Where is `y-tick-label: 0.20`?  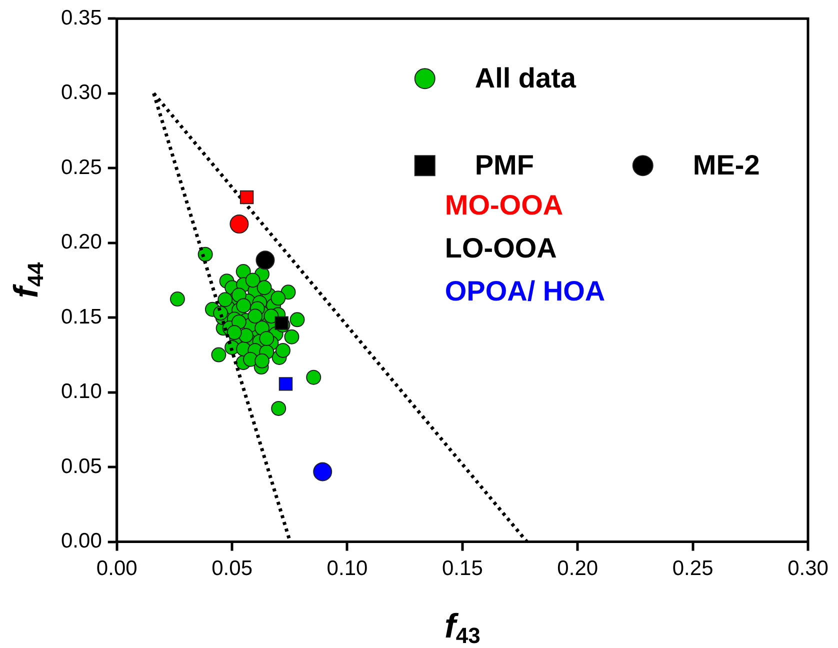 y-tick-label: 0.20 is located at coordinates (81, 242).